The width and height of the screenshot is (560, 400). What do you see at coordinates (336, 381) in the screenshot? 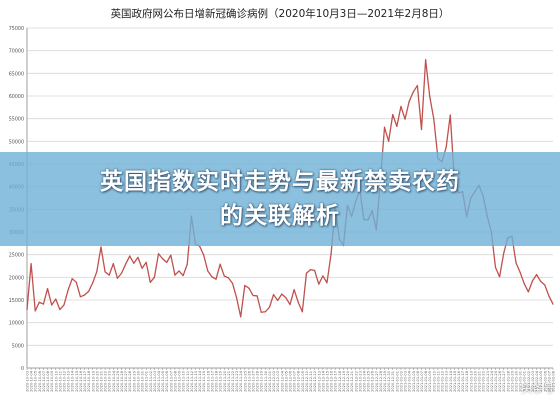
I see `x-tick-label: 2020-12-17` at bounding box center [336, 381].